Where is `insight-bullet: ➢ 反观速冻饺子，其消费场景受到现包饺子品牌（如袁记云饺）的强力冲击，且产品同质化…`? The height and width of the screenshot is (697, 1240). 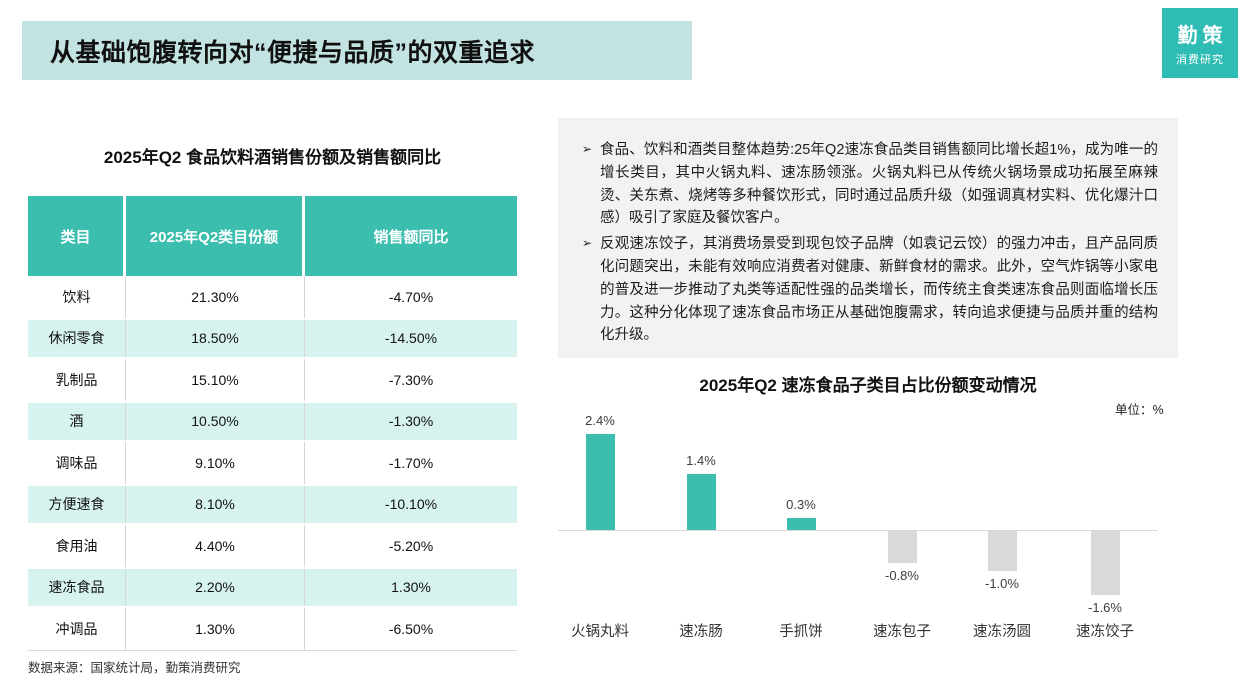 insight-bullet: ➢ 反观速冻饺子，其消费场景受到现包饺子品牌（如袁记云饺）的强力冲击，且产品同质化… is located at coordinates (866, 290).